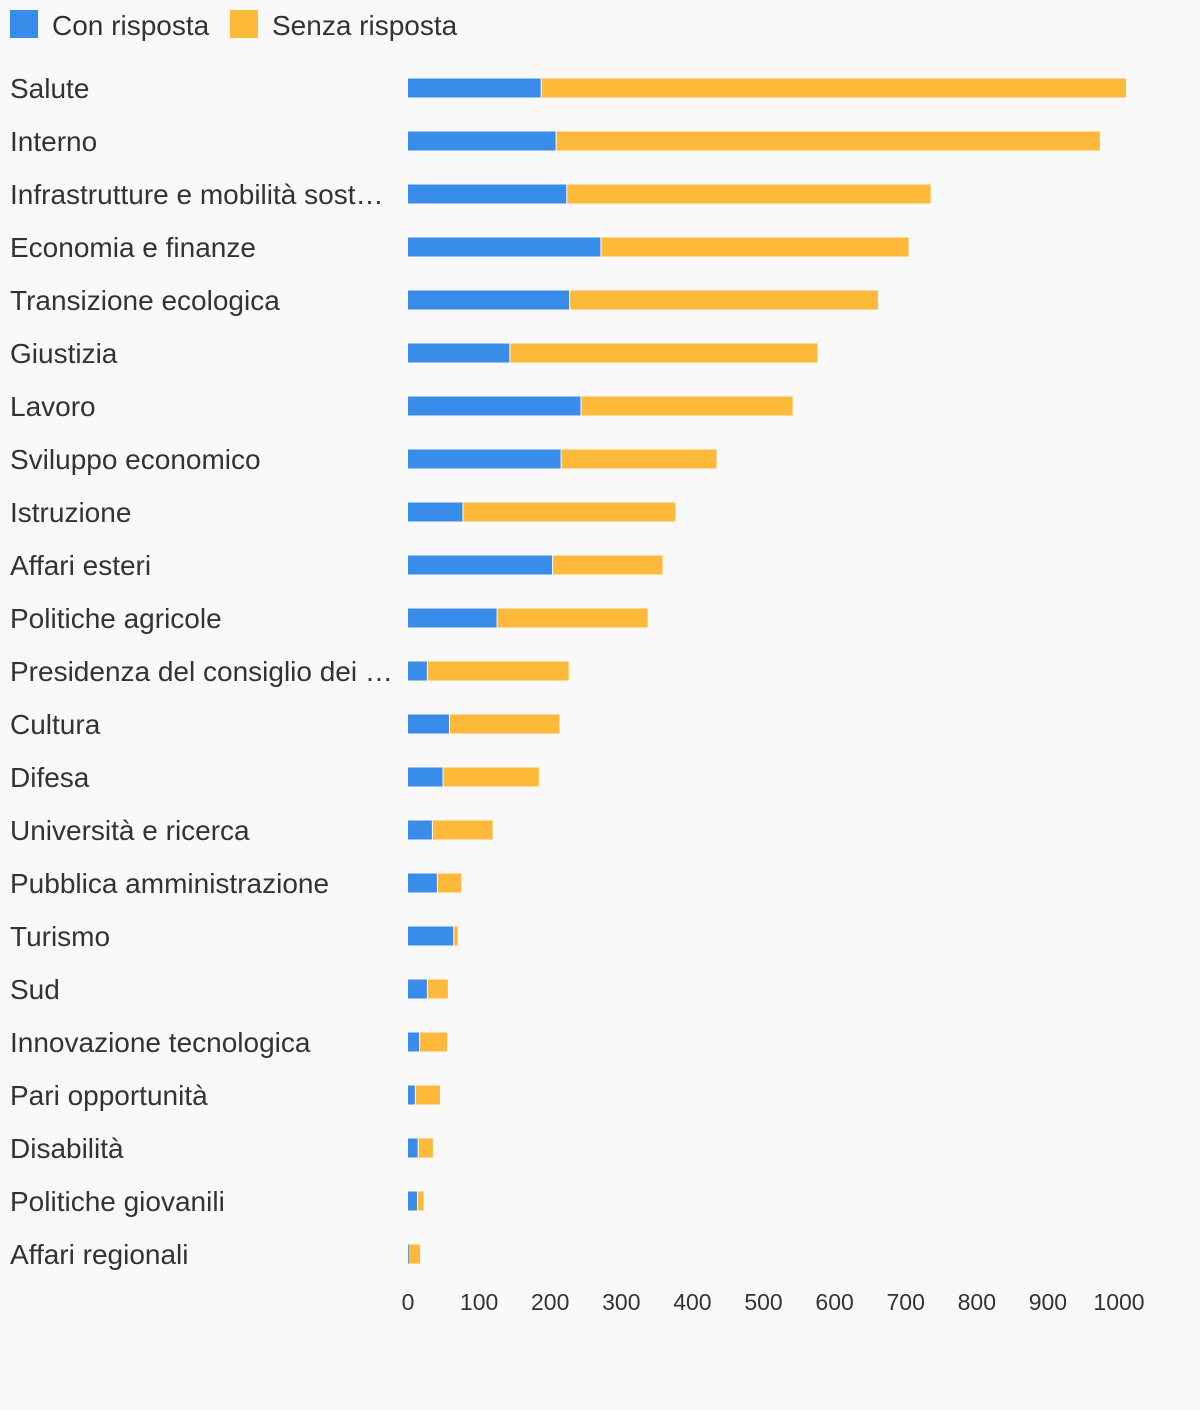  I want to click on category-label-disabilita: Disabilità, so click(67, 1148).